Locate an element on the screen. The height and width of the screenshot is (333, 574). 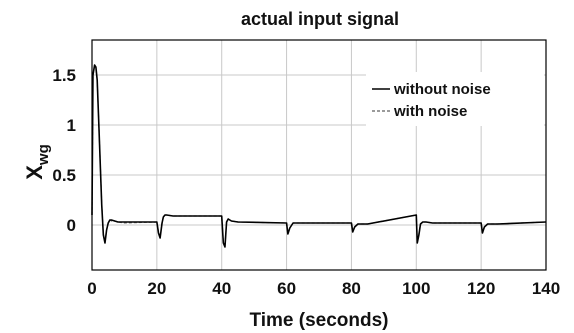
y-tick-label: 1 is located at coordinates (71, 125).